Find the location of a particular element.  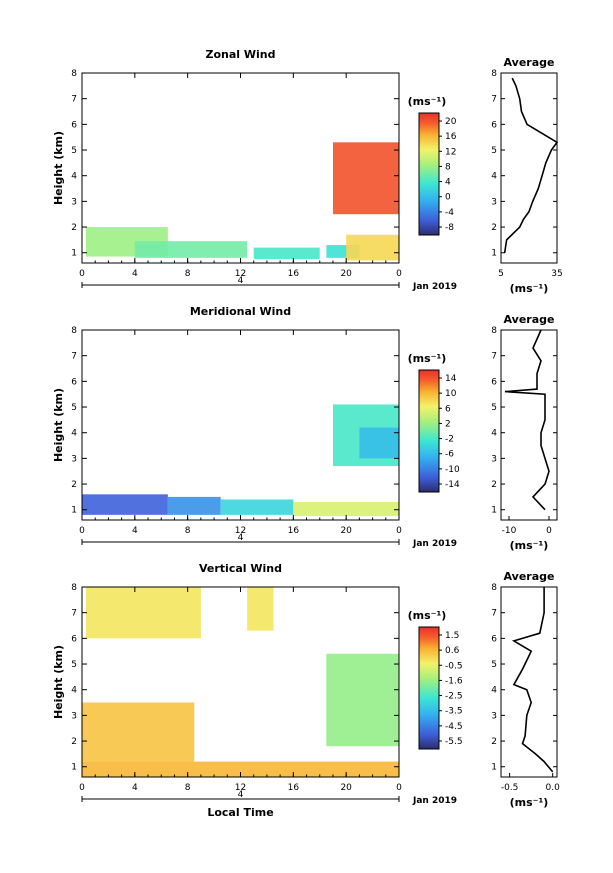

average-x-tick-label: 0.0 is located at coordinates (553, 788).